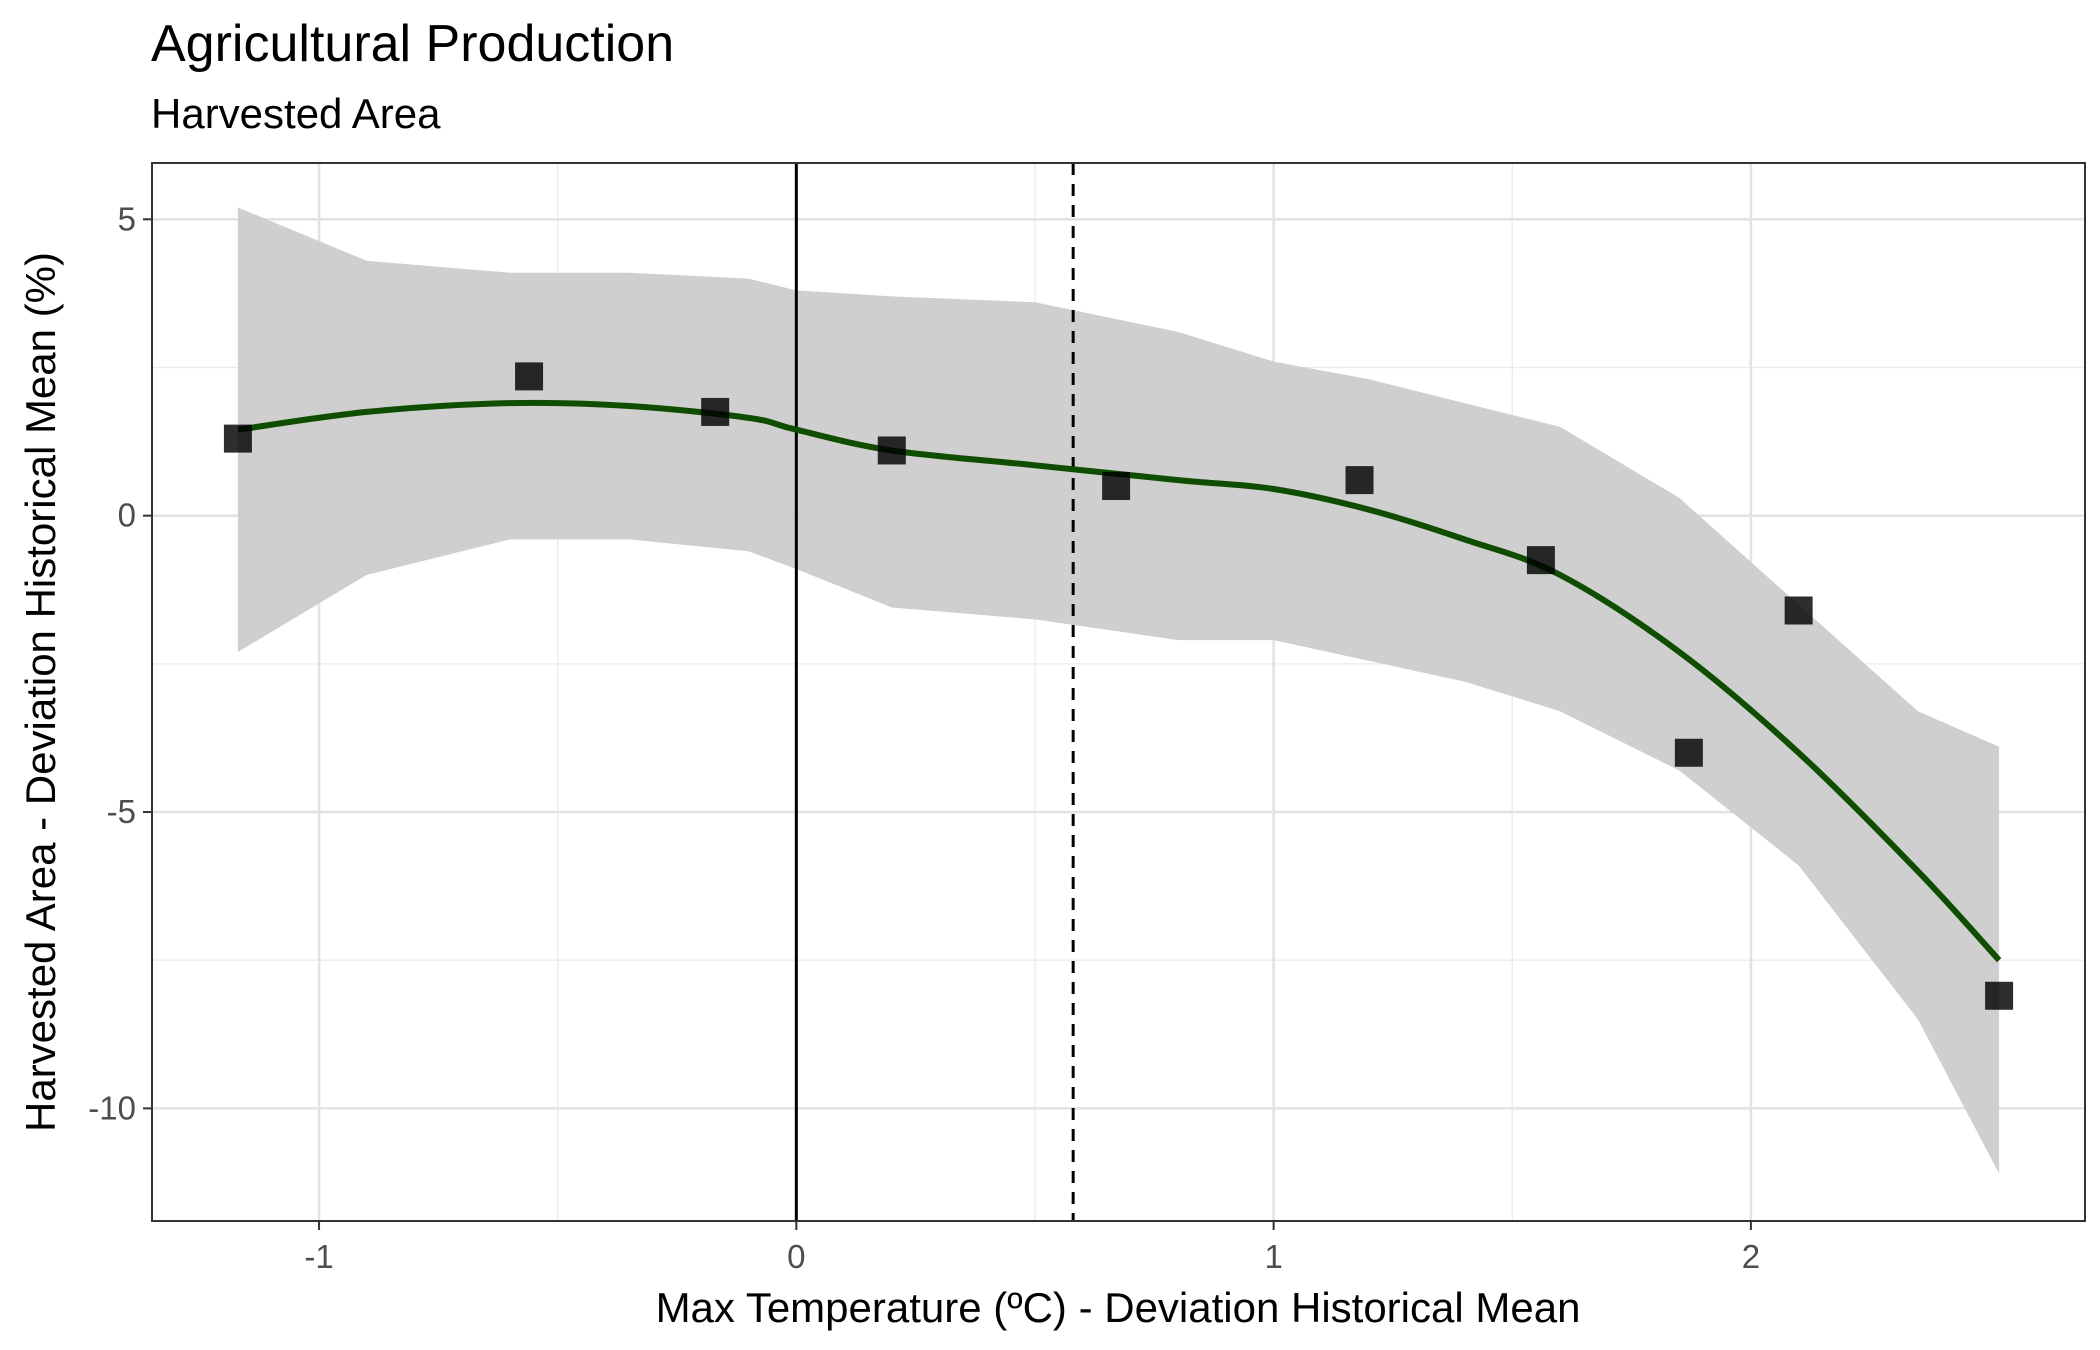 The width and height of the screenshot is (2100, 1350). What do you see at coordinates (127, 218) in the screenshot?
I see `y-tick-label: 5` at bounding box center [127, 218].